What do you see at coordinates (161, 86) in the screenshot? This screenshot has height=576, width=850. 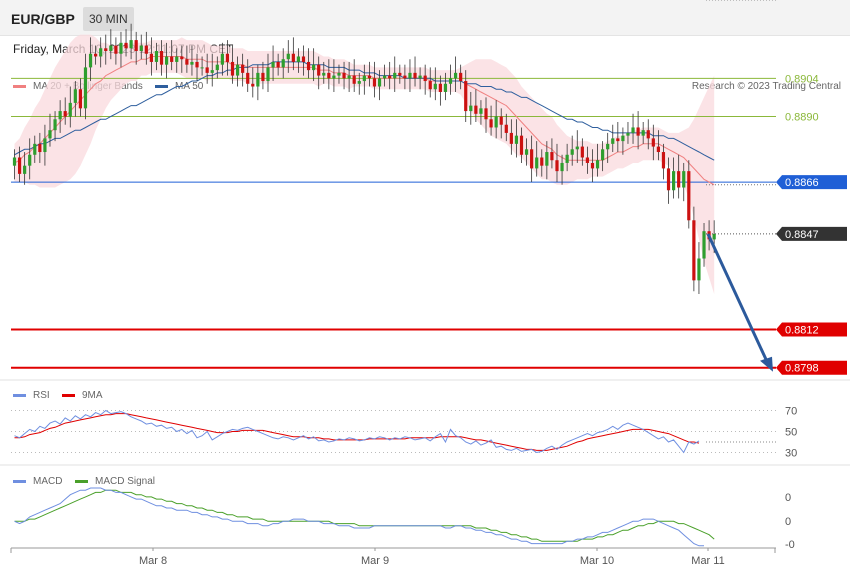 I see `ma50-legend-swatch` at bounding box center [161, 86].